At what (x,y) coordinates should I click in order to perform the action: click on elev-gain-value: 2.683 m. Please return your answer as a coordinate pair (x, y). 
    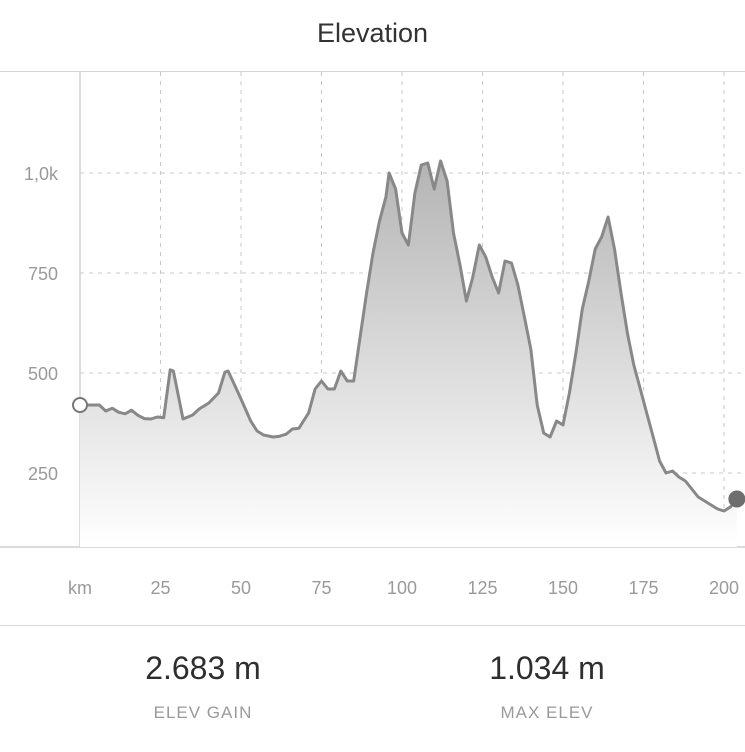
    Looking at the image, I should click on (203, 668).